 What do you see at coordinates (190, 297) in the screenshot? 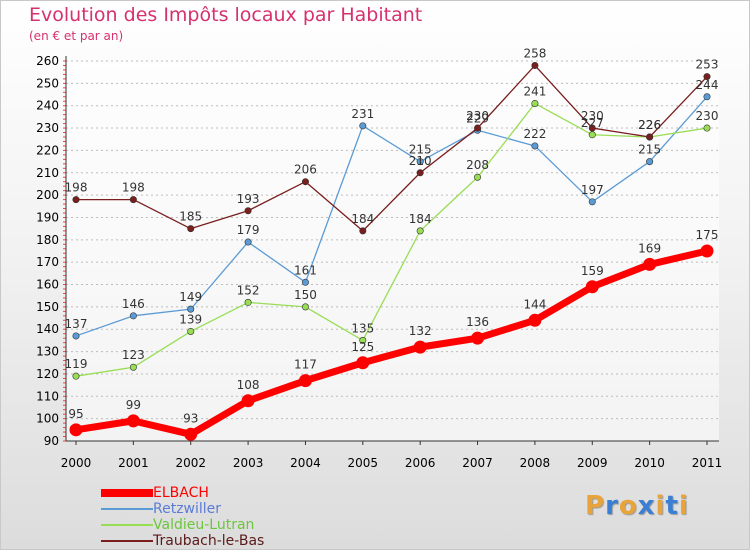
I see `data-label-retzwiller: 149` at bounding box center [190, 297].